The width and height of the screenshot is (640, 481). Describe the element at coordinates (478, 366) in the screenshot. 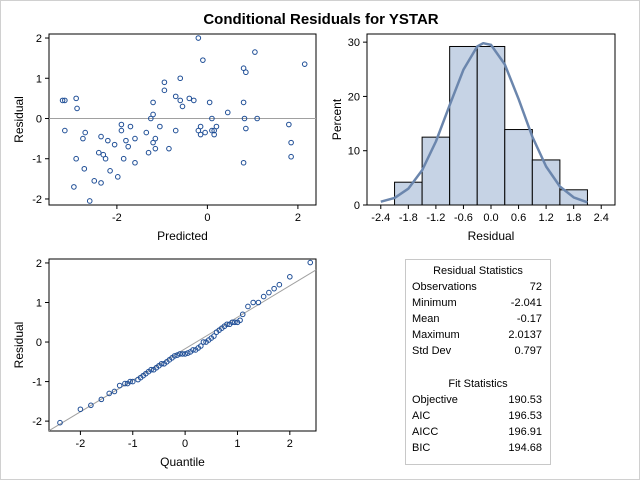

I see `table-spacer` at that location.